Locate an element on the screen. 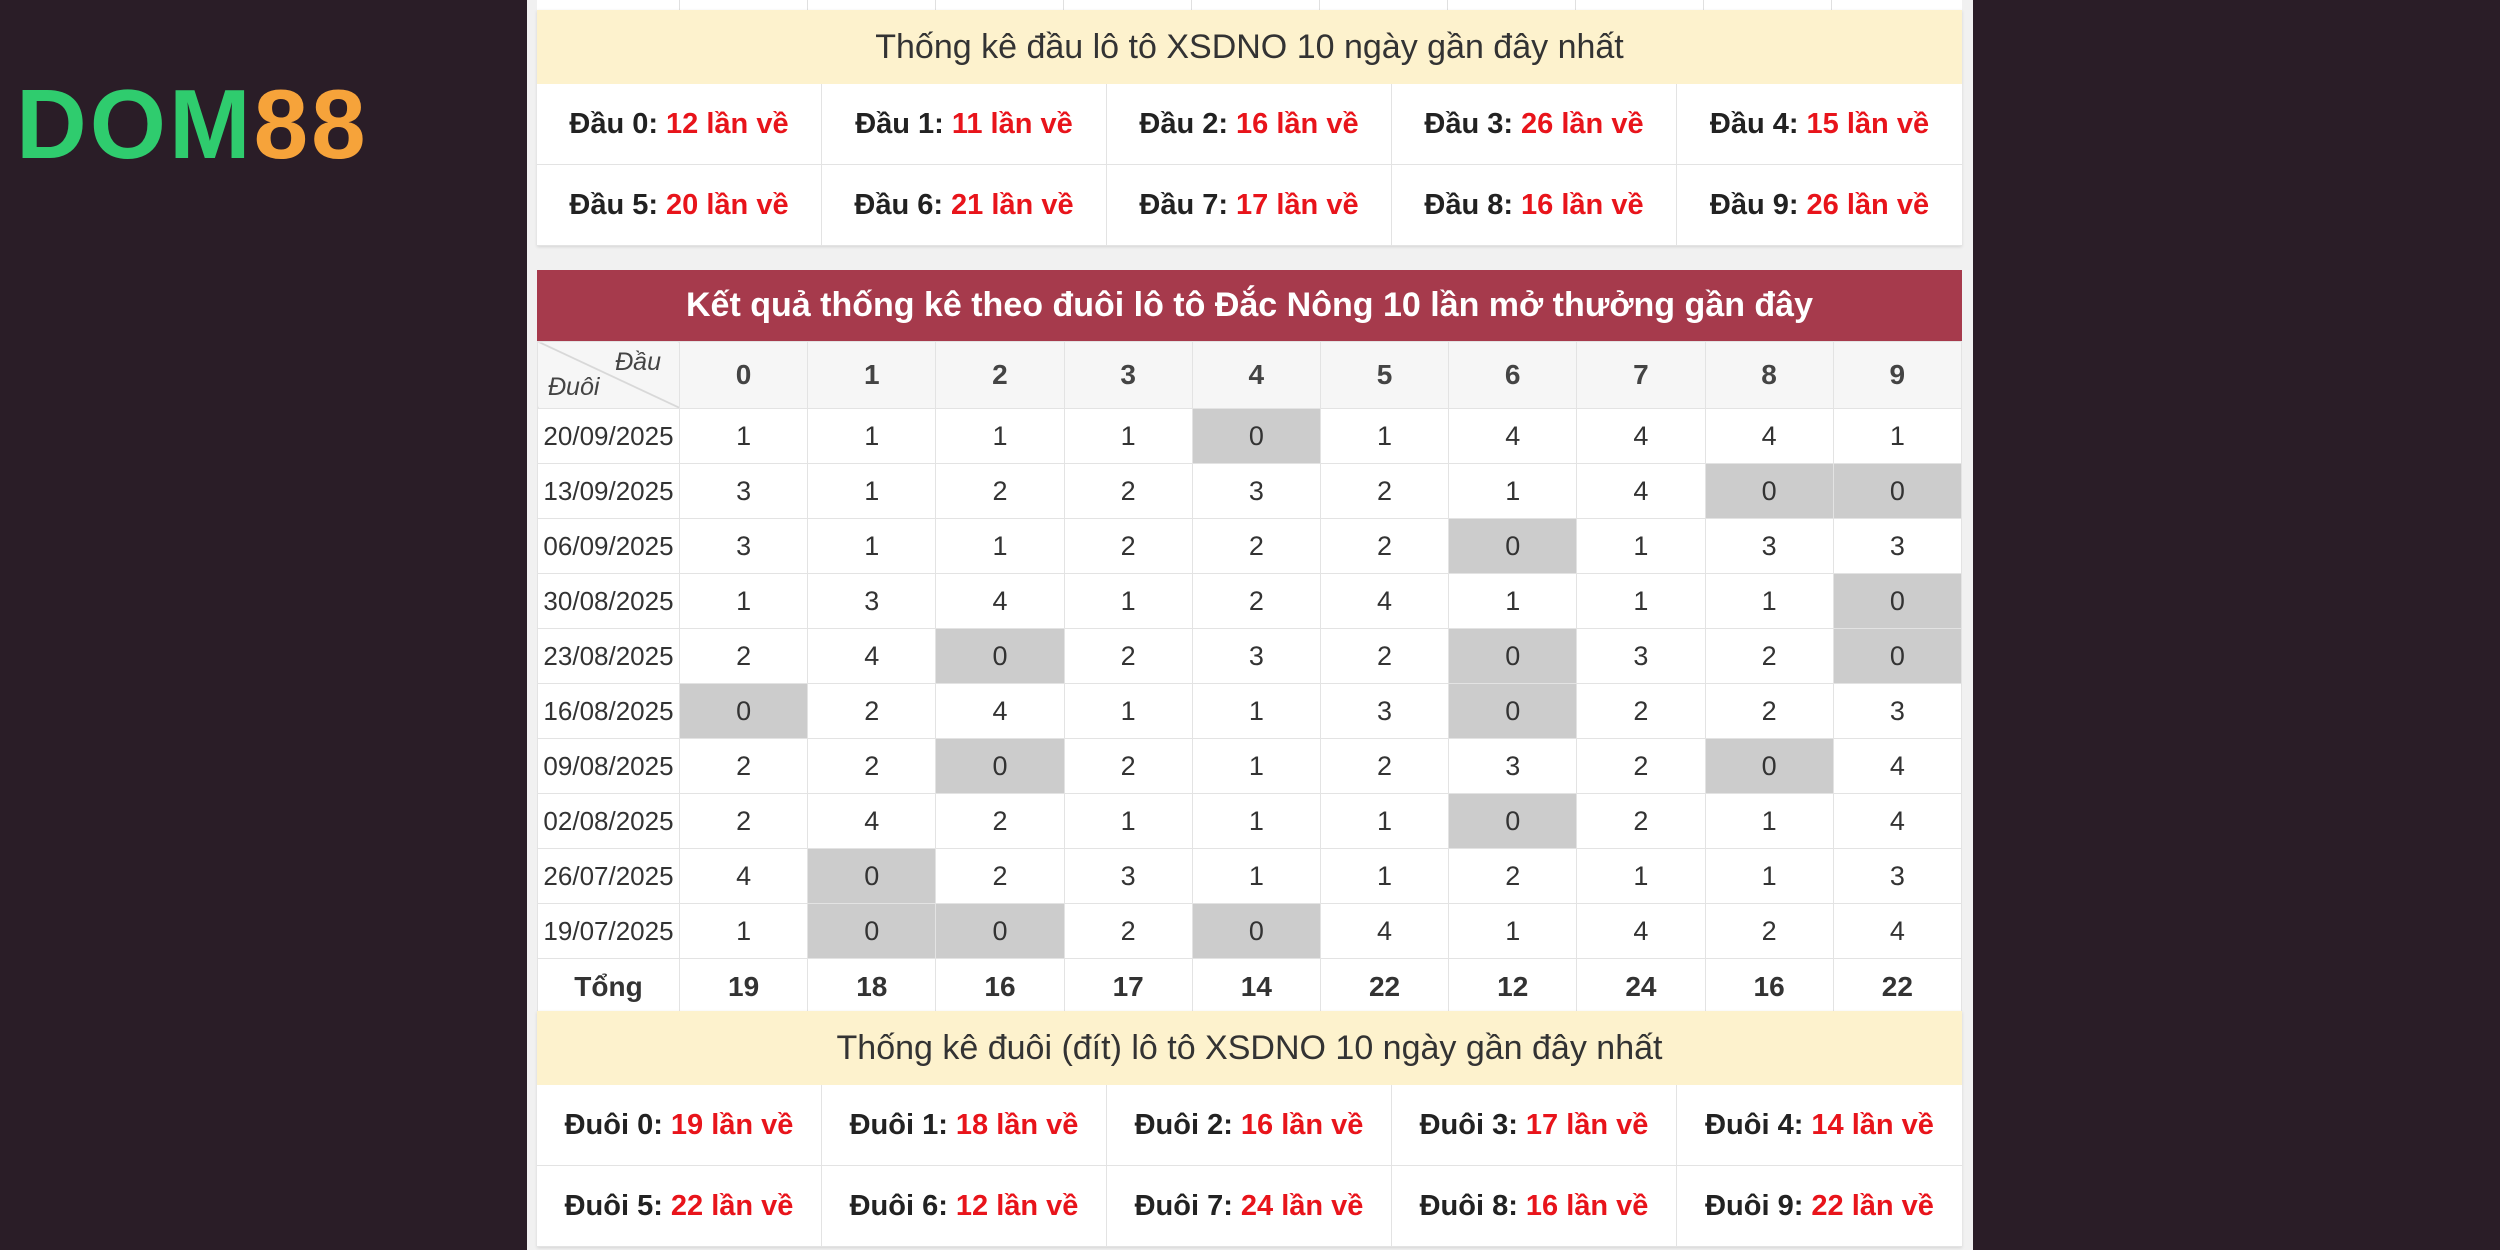  table-row: 26/07/2025 4 0 2 3 1 1 2 1 1 3 is located at coordinates (1250, 876).